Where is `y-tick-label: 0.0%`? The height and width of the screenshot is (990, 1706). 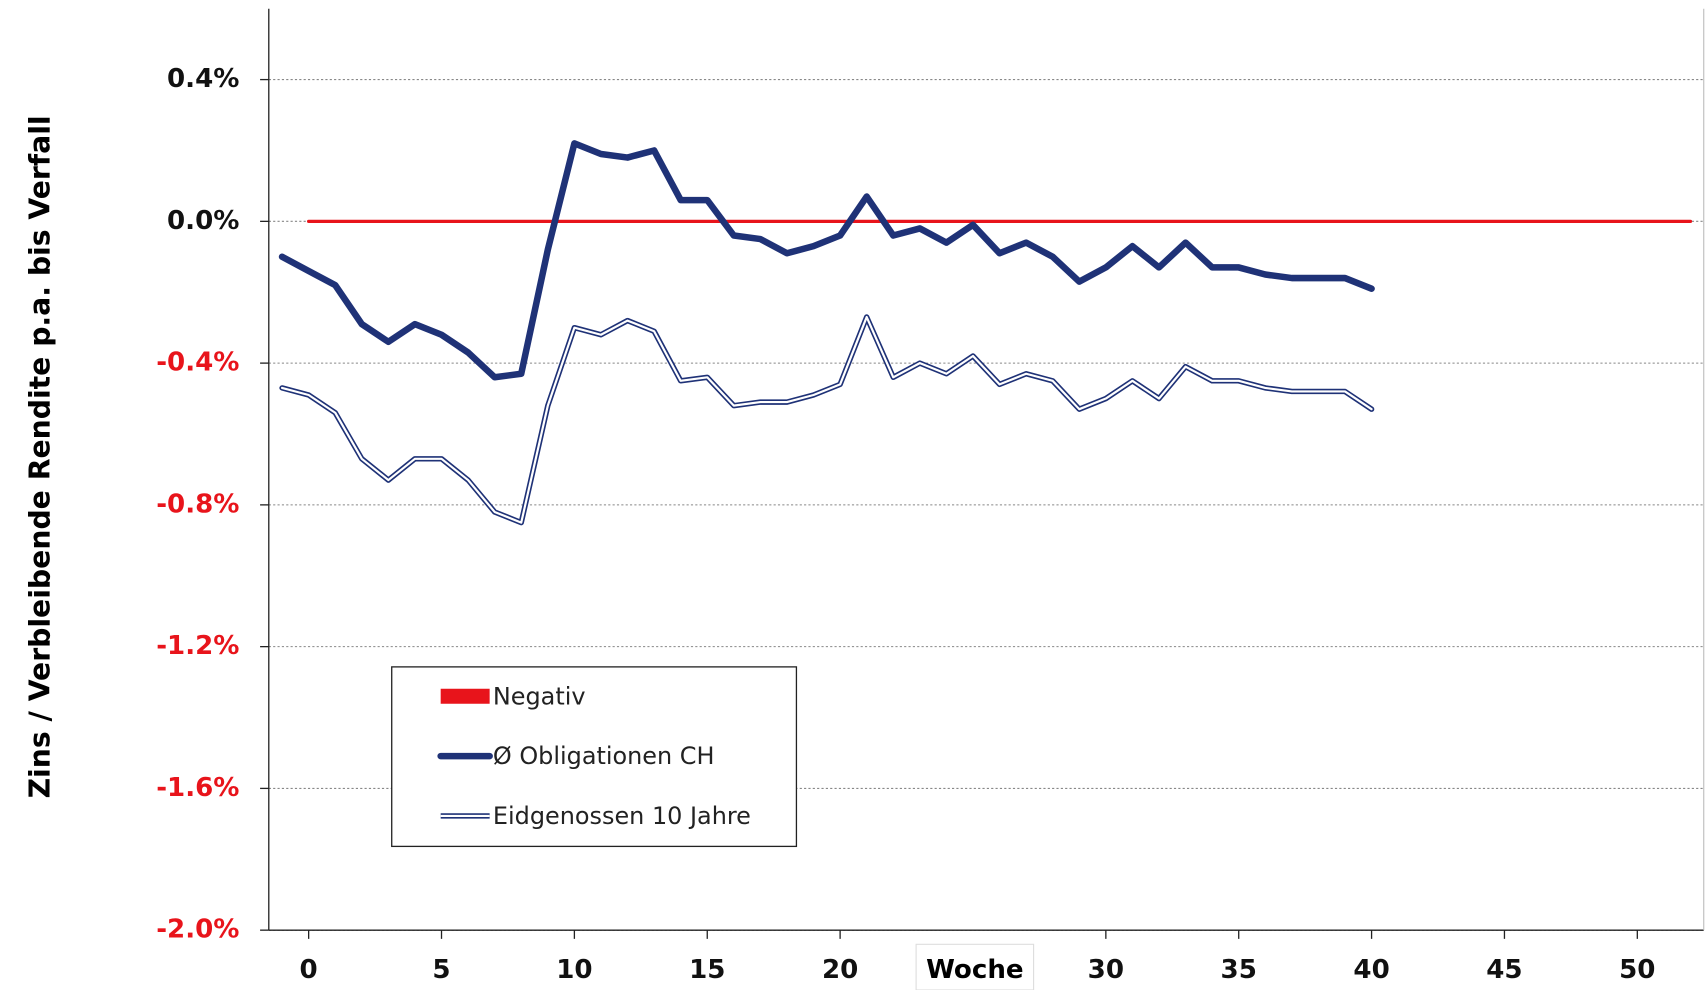
y-tick-label: 0.0% is located at coordinates (203, 221).